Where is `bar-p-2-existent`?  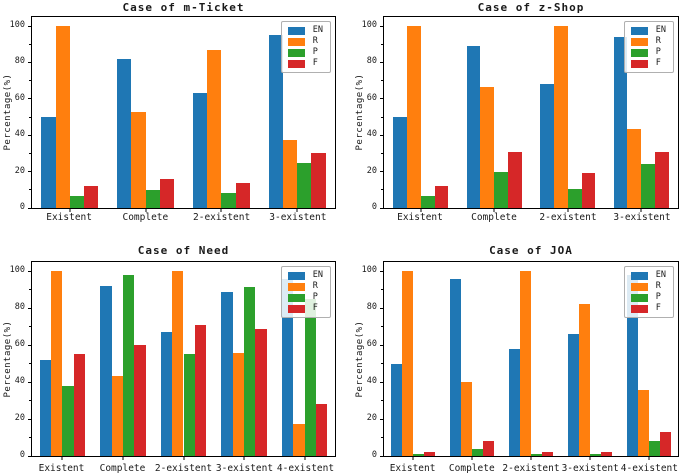
bar-p-2-existent is located at coordinates (537, 455).